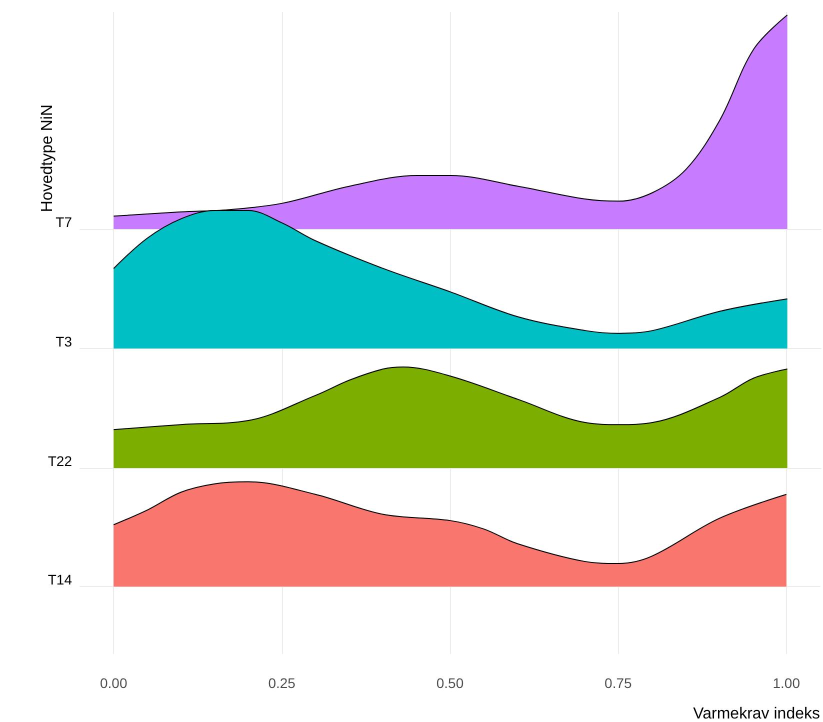 This screenshot has height=722, width=823. Describe the element at coordinates (47, 158) in the screenshot. I see `y-axis-title: Hovedtype NiN` at that location.